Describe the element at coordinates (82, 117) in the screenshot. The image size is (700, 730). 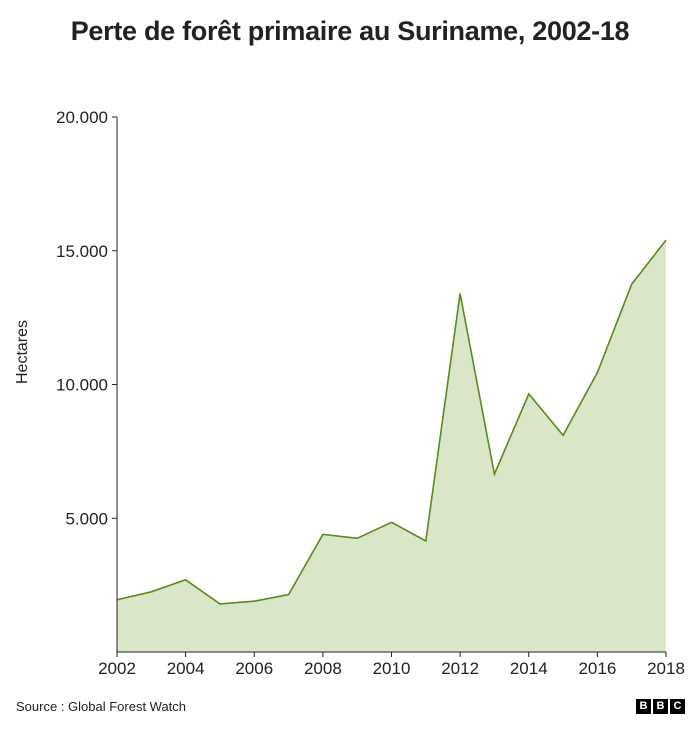
I see `y-tick-label: 20.000` at that location.